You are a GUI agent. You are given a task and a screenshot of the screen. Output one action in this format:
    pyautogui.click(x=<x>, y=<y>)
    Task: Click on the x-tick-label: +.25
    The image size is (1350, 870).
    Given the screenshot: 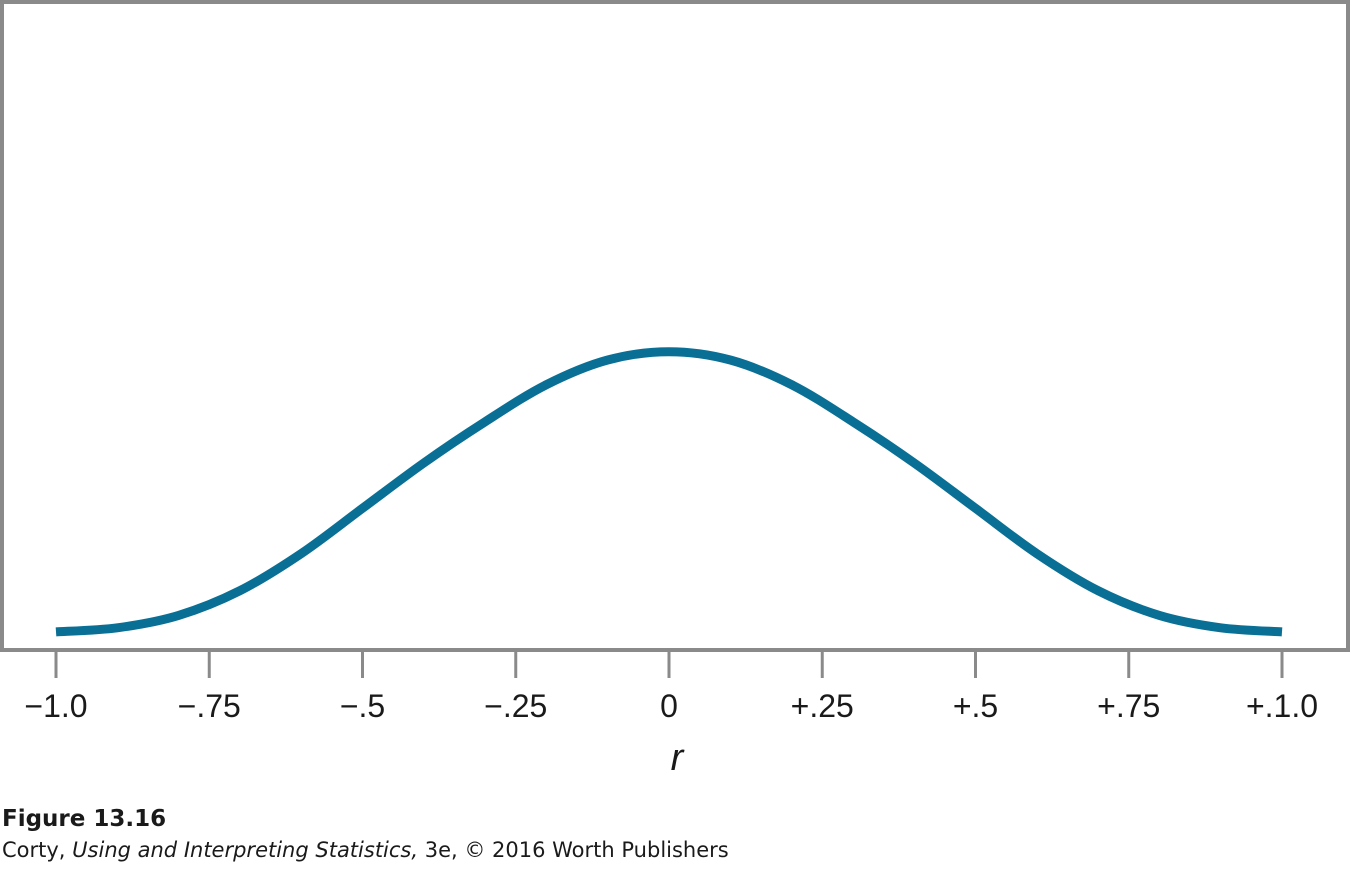 What is the action you would take?
    pyautogui.click(x=822, y=706)
    